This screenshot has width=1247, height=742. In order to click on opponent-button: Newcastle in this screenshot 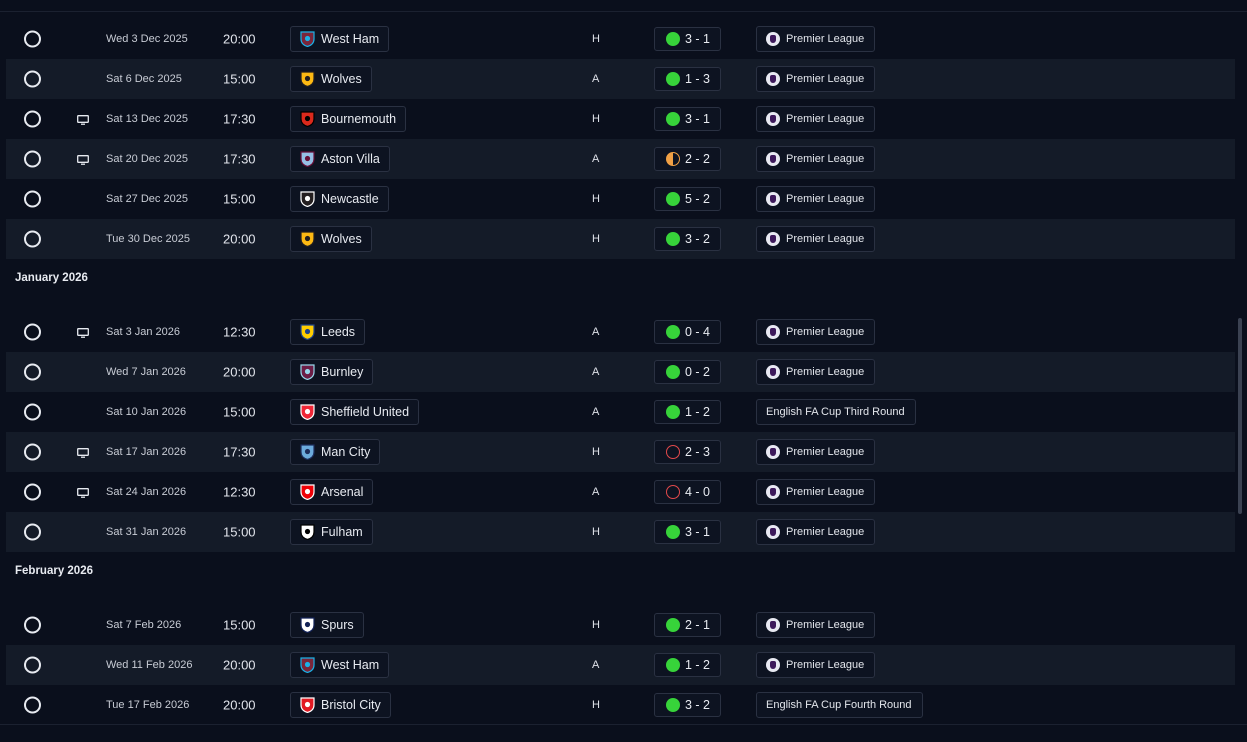, I will do `click(339, 199)`.